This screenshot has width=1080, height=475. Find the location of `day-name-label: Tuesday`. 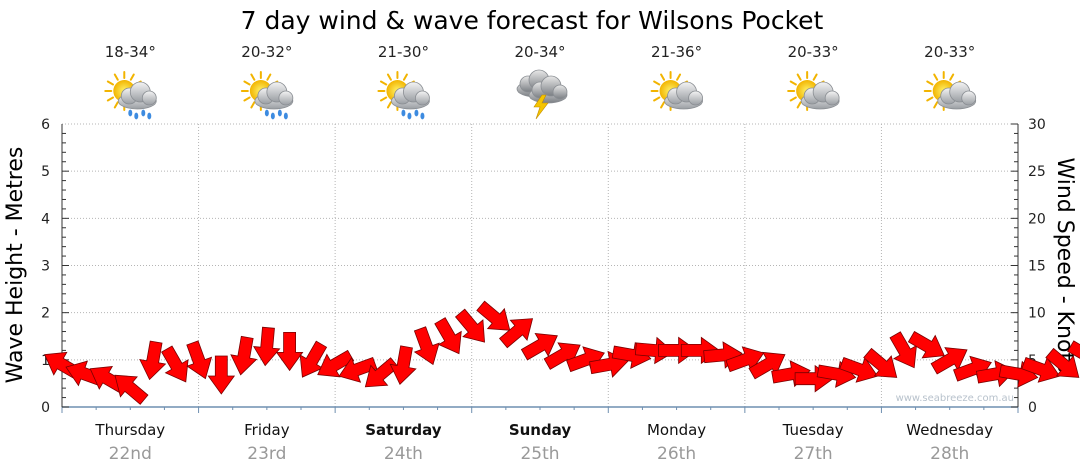

day-name-label: Tuesday is located at coordinates (813, 430).